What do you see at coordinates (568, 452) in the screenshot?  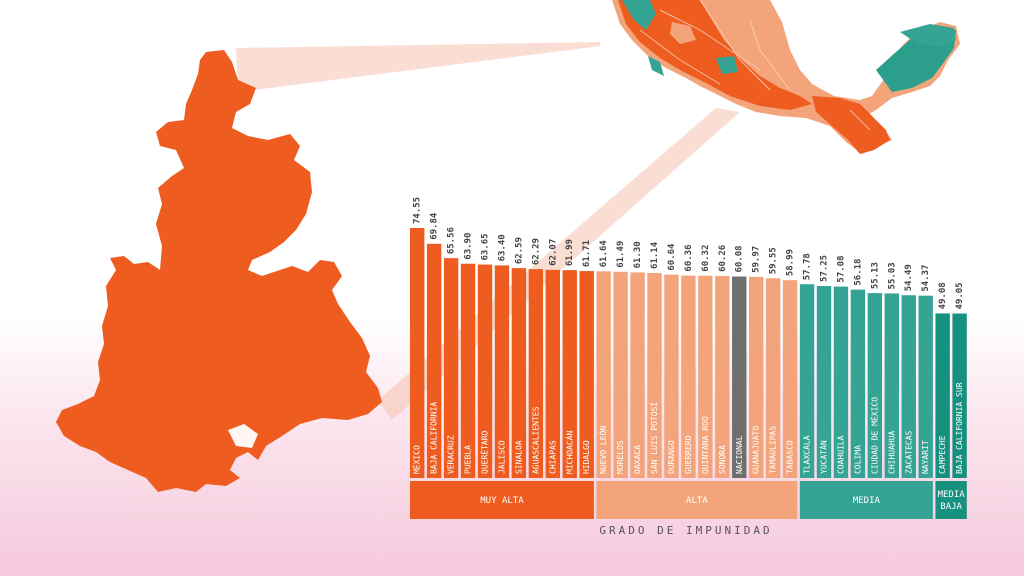 I see `category-label: MICHOACÁN` at bounding box center [568, 452].